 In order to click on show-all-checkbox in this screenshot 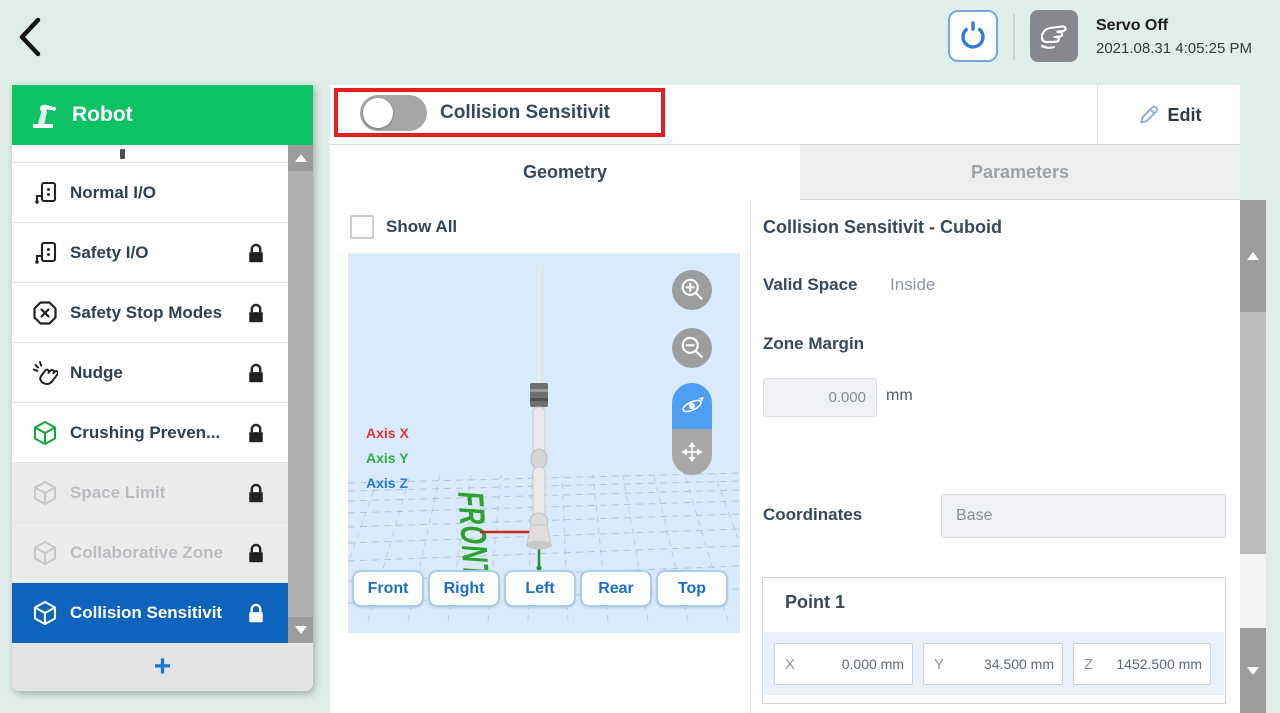, I will do `click(362, 227)`.